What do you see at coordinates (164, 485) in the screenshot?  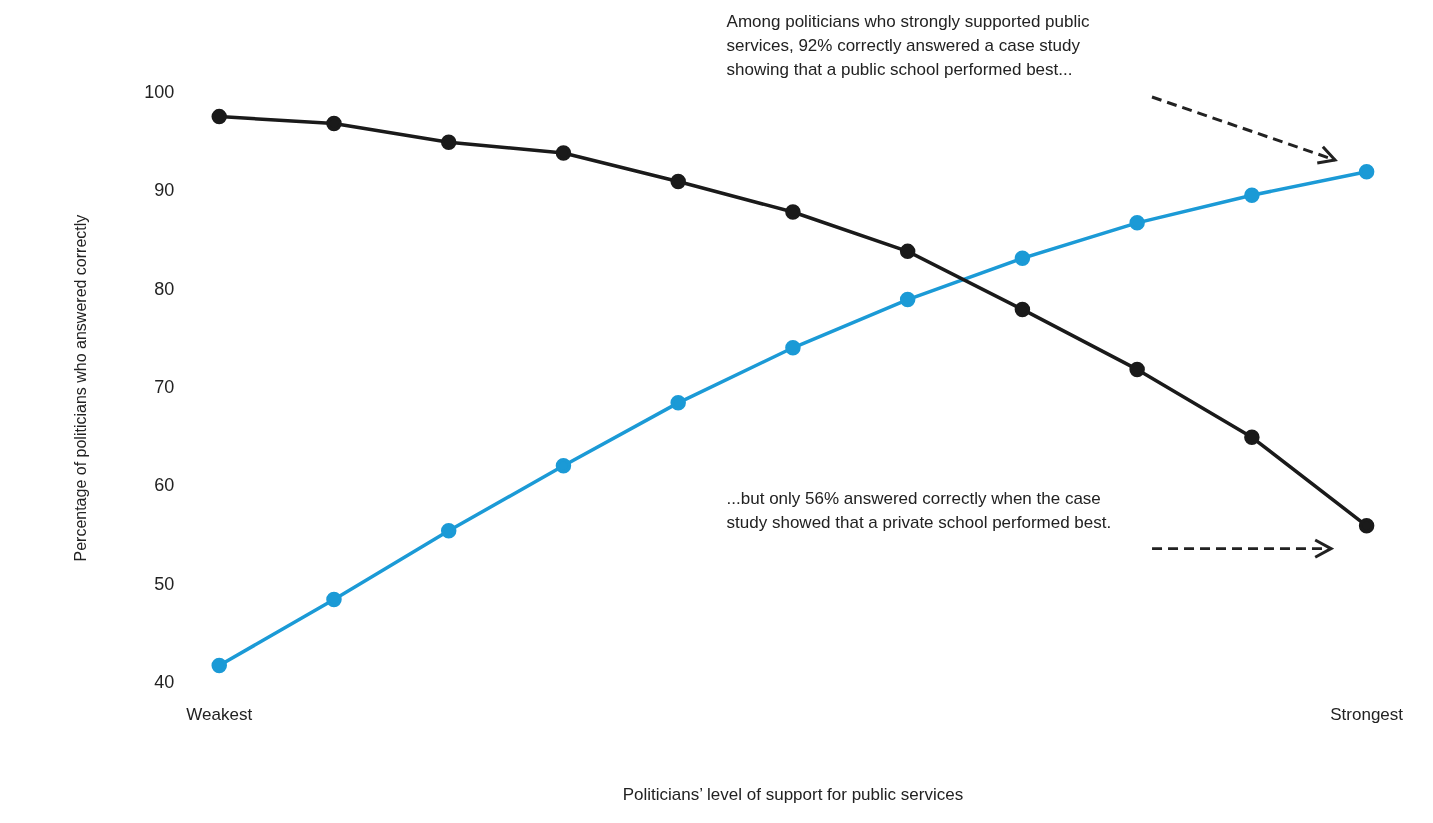 I see `y-tick-label: 60` at bounding box center [164, 485].